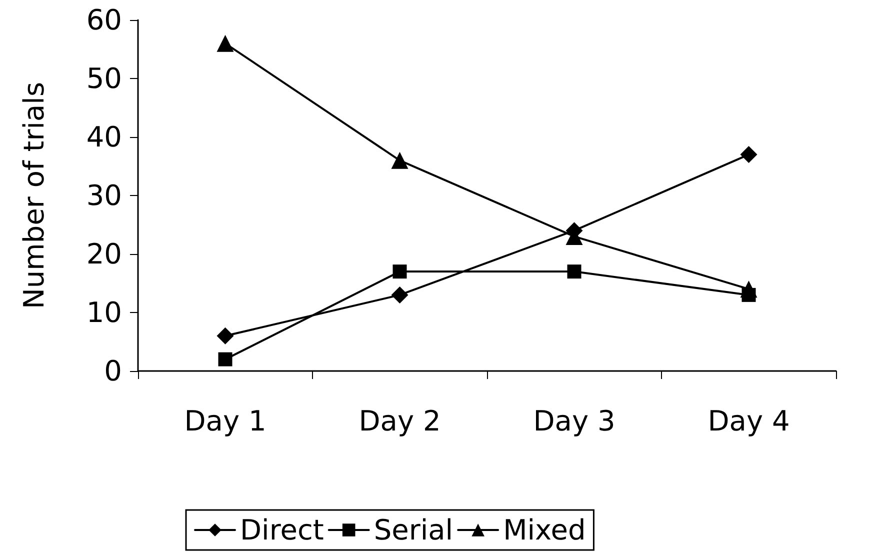  What do you see at coordinates (414, 530) in the screenshot?
I see `legend-label: Serial` at bounding box center [414, 530].